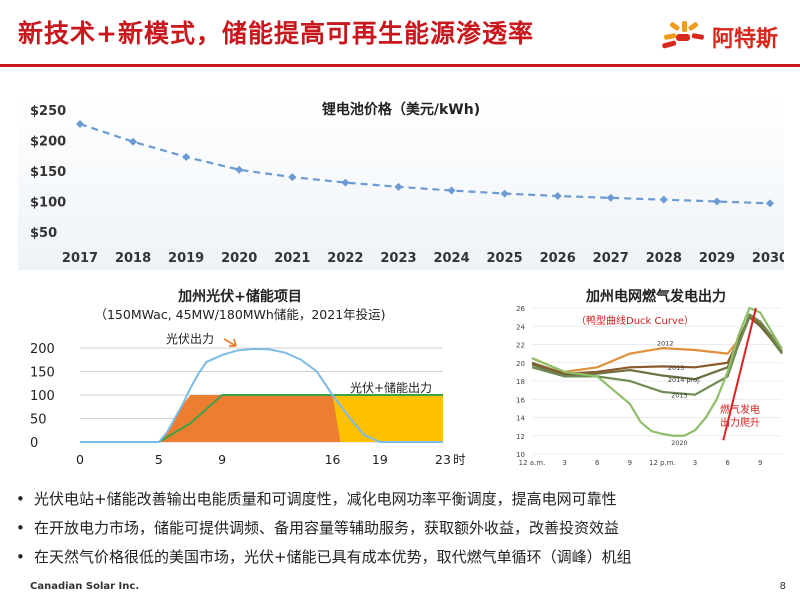 This screenshot has height=600, width=800. What do you see at coordinates (80, 459) in the screenshot?
I see `x-tick-label: 0` at bounding box center [80, 459].